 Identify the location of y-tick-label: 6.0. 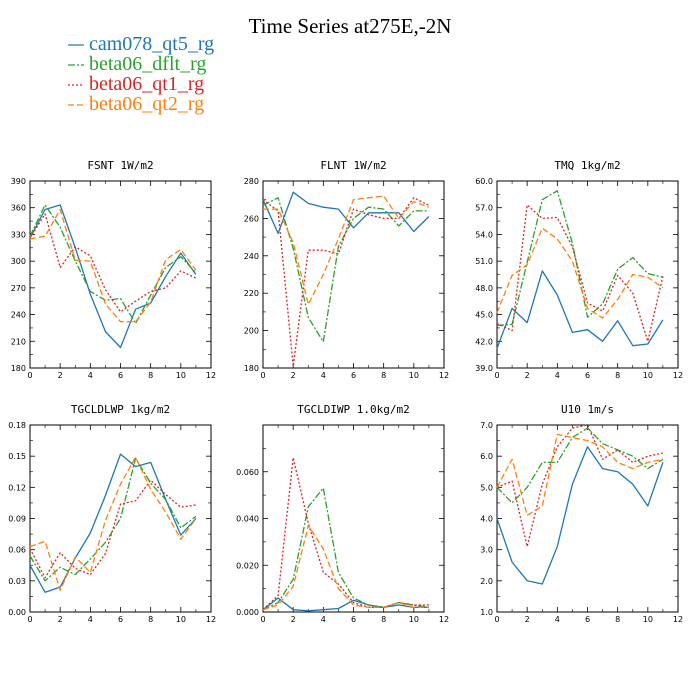
(486, 456).